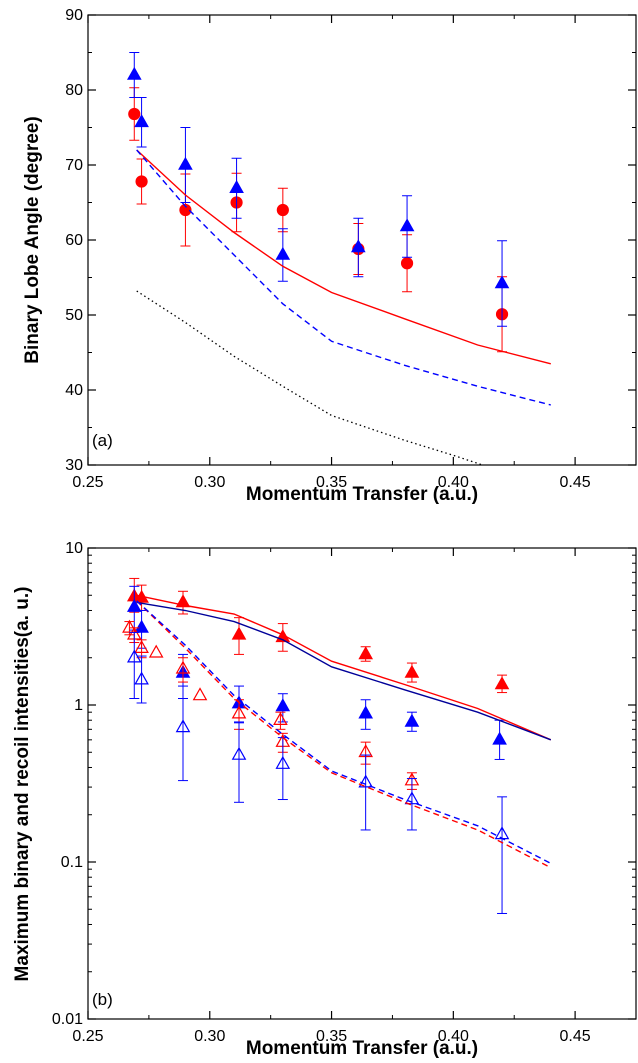  Describe the element at coordinates (74, 390) in the screenshot. I see `panel-a-y-tick-label: 40` at that location.